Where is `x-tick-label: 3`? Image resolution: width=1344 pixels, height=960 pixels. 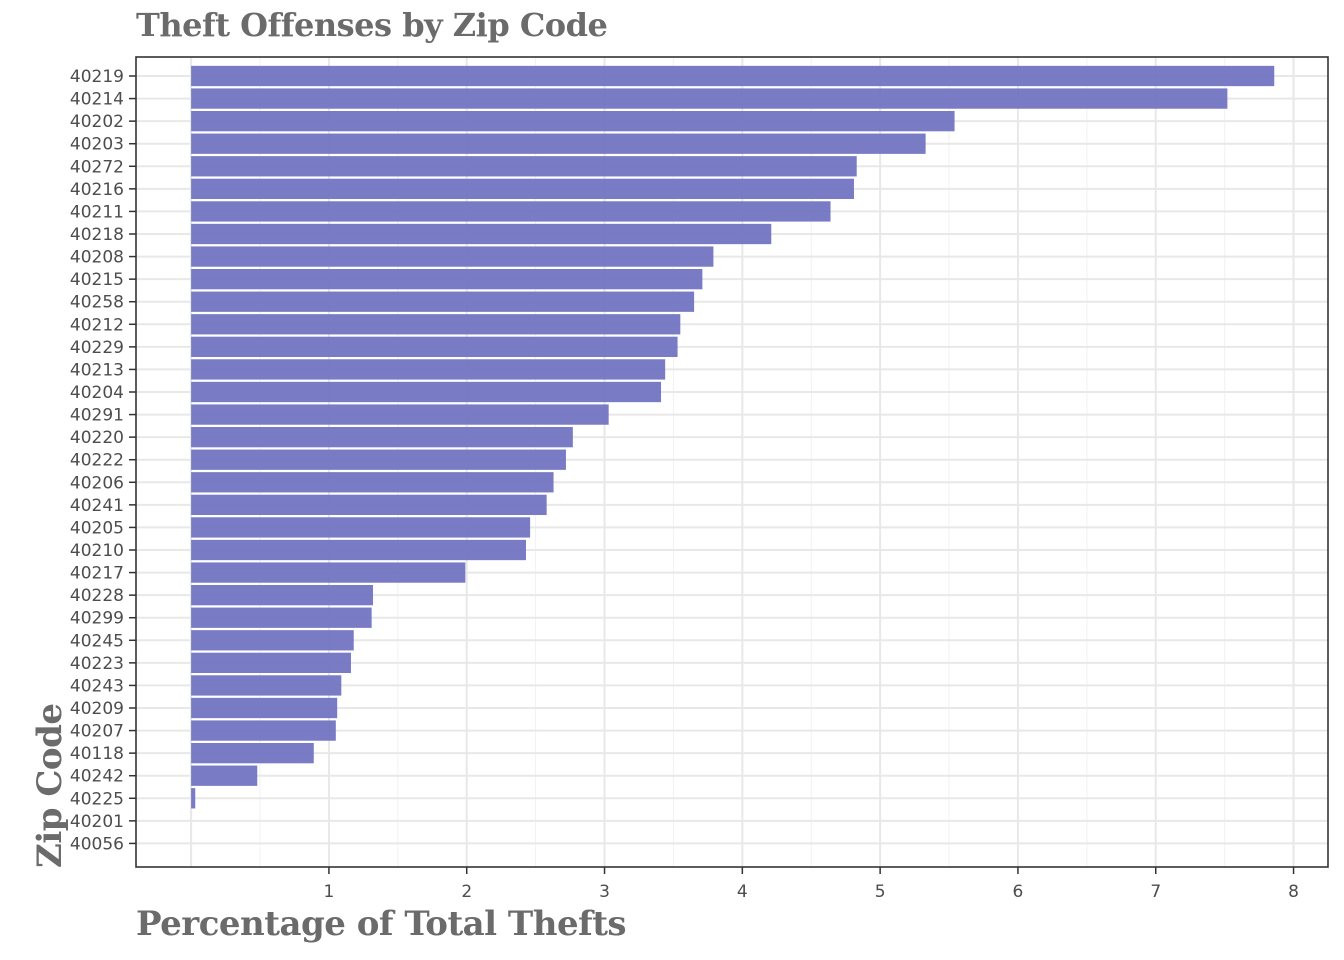
x-tick-label: 3 is located at coordinates (604, 892).